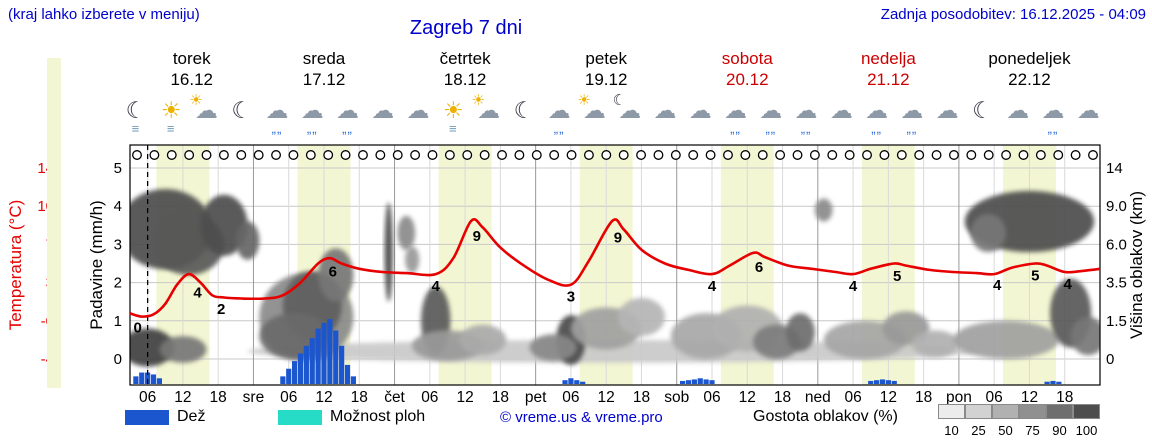 Image resolution: width=1152 pixels, height=443 pixels. What do you see at coordinates (581, 417) in the screenshot?
I see `copyright-link: © vreme.us & vreme.pro` at bounding box center [581, 417].